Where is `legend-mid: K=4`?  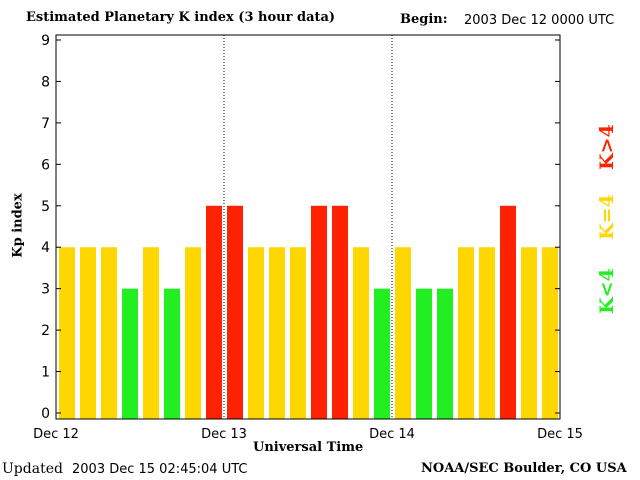
legend-mid: K=4 is located at coordinates (606, 217).